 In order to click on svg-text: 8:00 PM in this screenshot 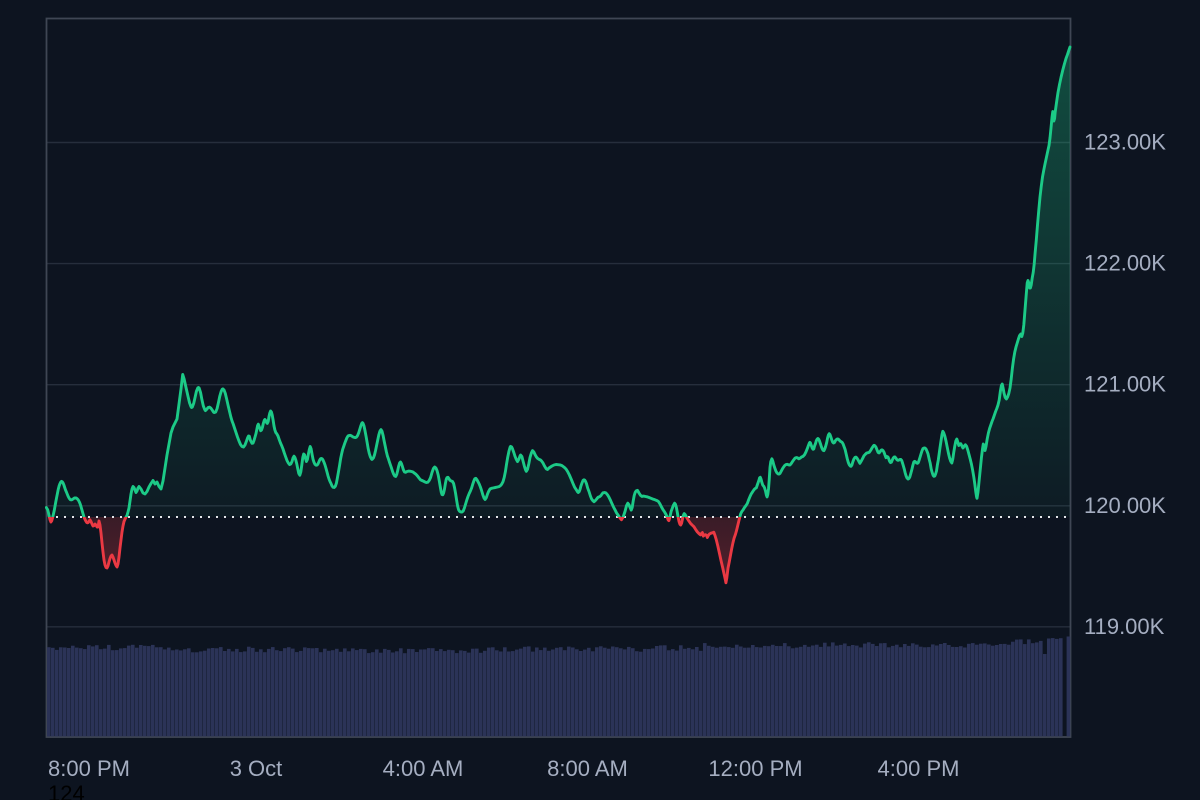, I will do `click(89, 768)`.